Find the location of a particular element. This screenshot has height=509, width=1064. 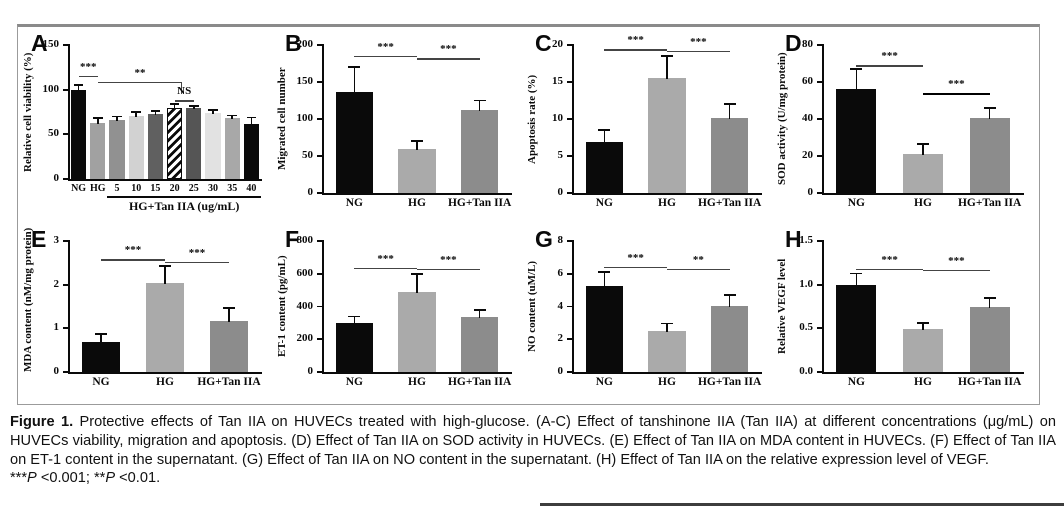

y-tick-label: 8 is located at coordinates (560, 240).